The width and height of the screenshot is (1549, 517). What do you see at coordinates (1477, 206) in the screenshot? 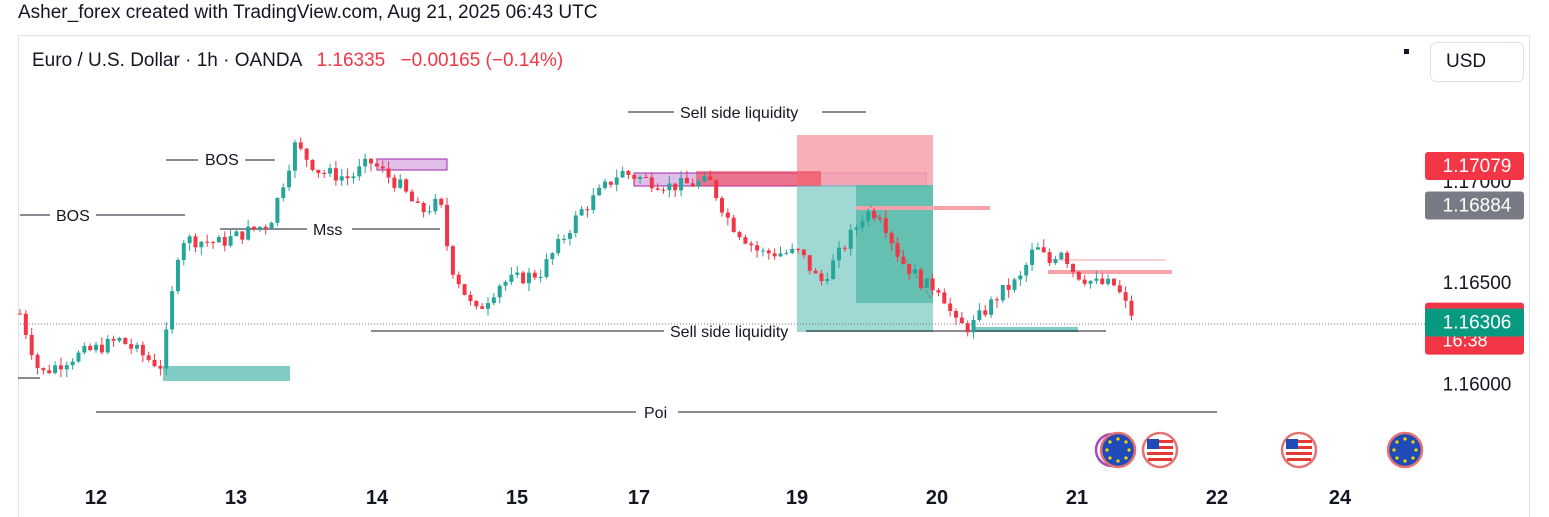
I see `price-badge-label: 1.16884` at bounding box center [1477, 206].